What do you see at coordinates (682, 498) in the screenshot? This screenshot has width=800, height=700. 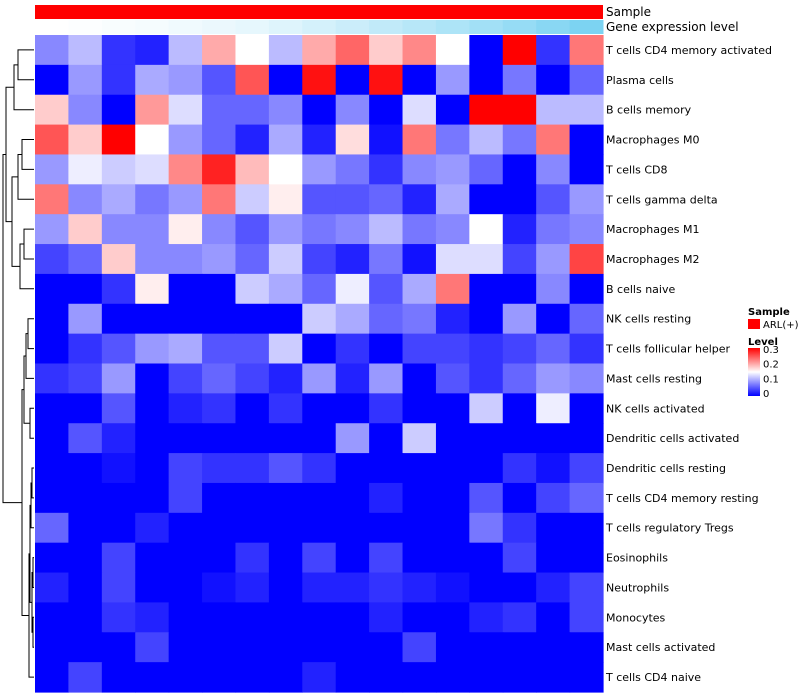 I see `row-label: T cells CD4 memory resting` at bounding box center [682, 498].